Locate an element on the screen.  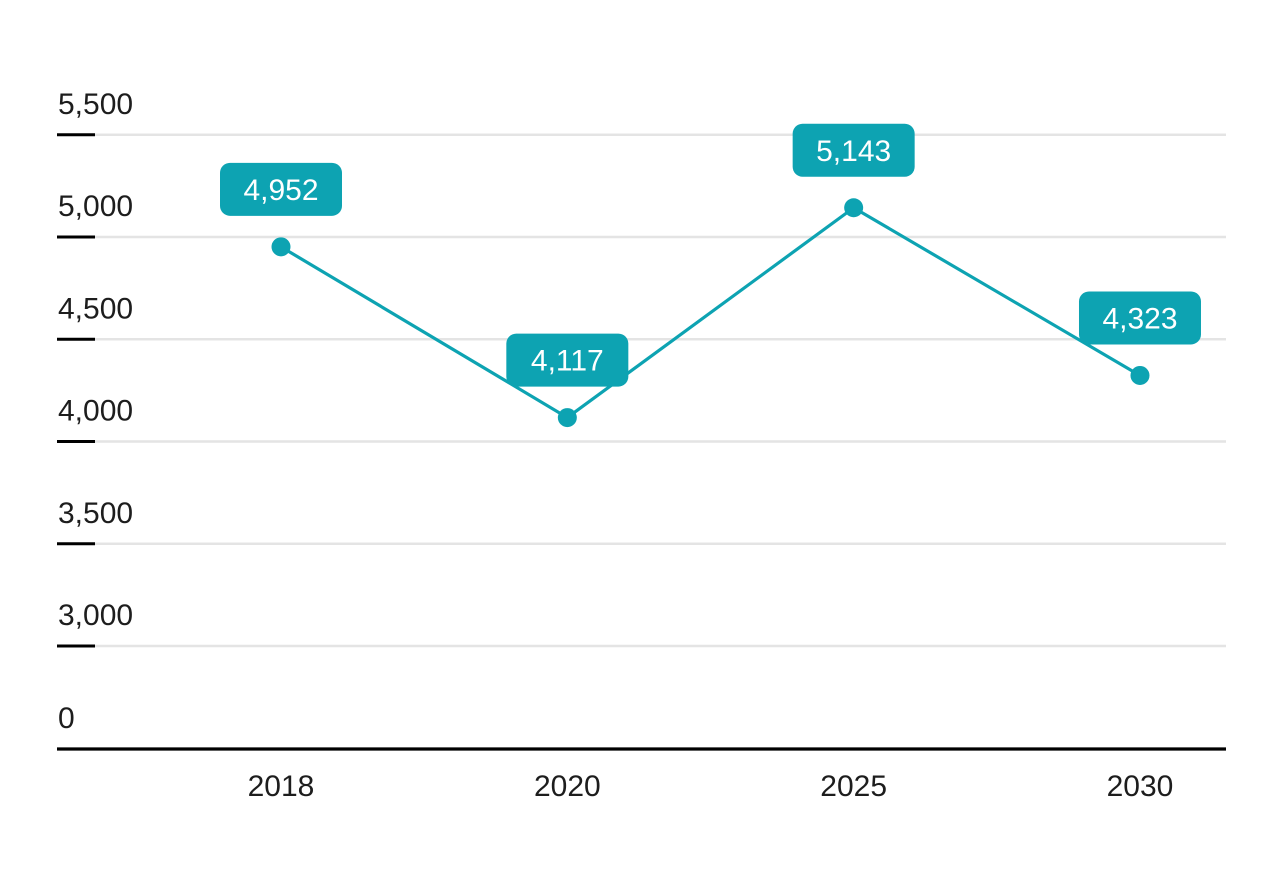
y-tick-label: 3,500 is located at coordinates (95, 513).